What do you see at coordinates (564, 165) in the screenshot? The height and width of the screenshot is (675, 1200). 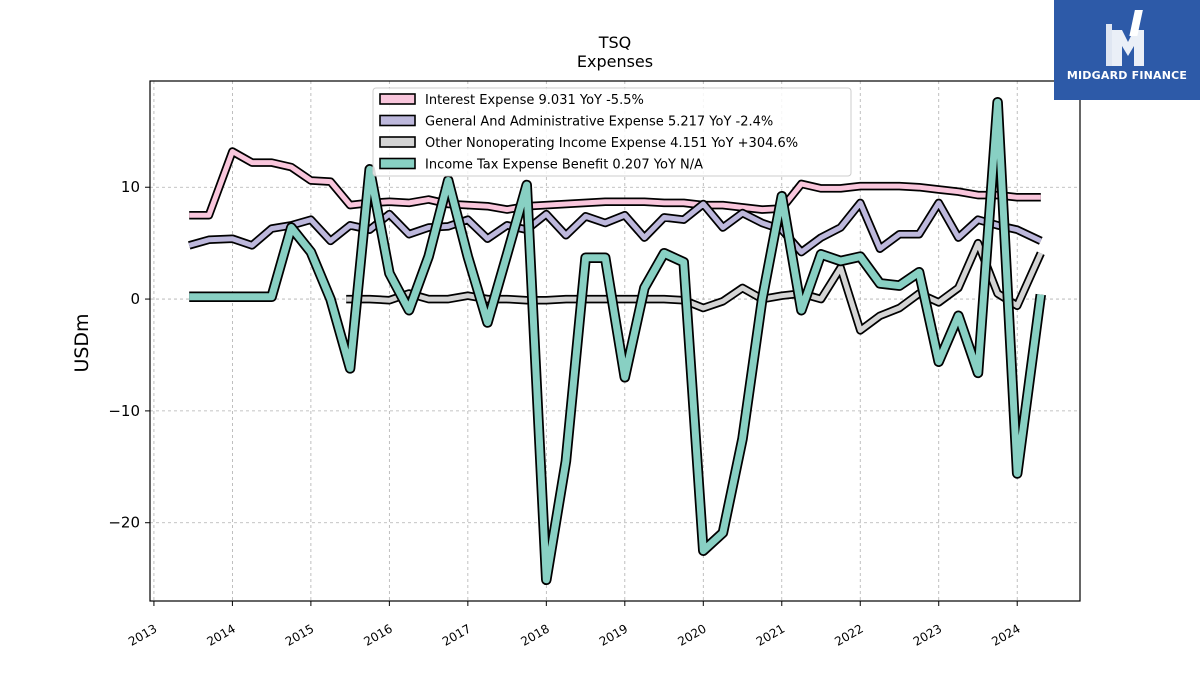 I see `legend-label: Income Tax Expense Benefit 0.207 YoY N/A` at bounding box center [564, 165].